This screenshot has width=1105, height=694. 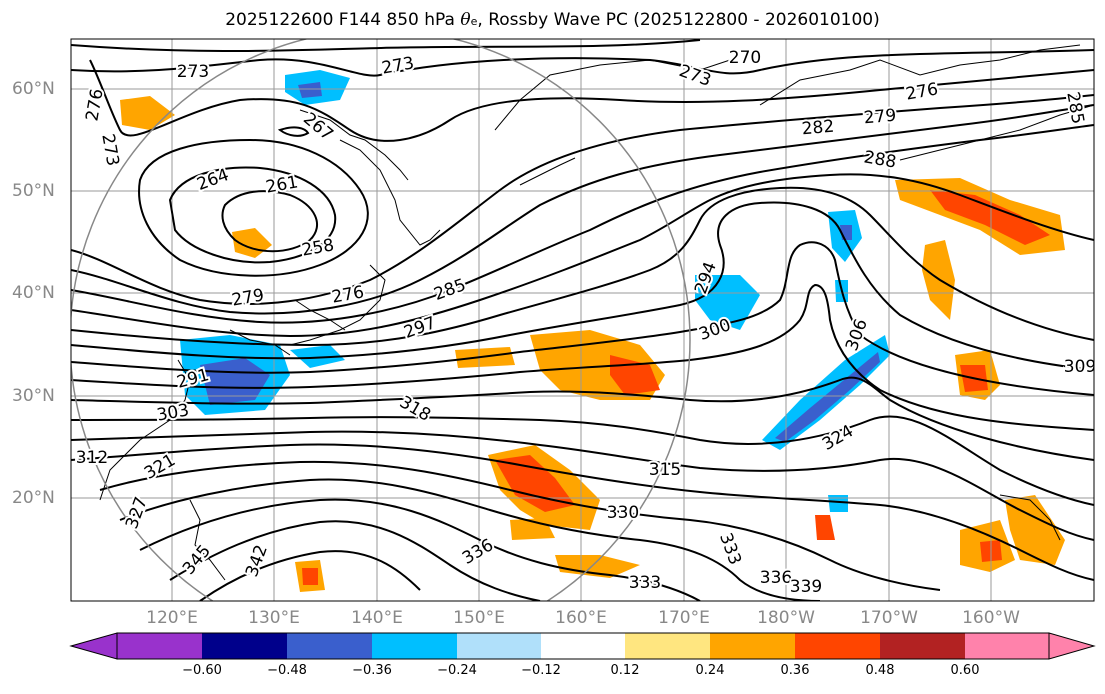 I want to click on colorbar-tick-label: −0.36, so click(x=372, y=670).